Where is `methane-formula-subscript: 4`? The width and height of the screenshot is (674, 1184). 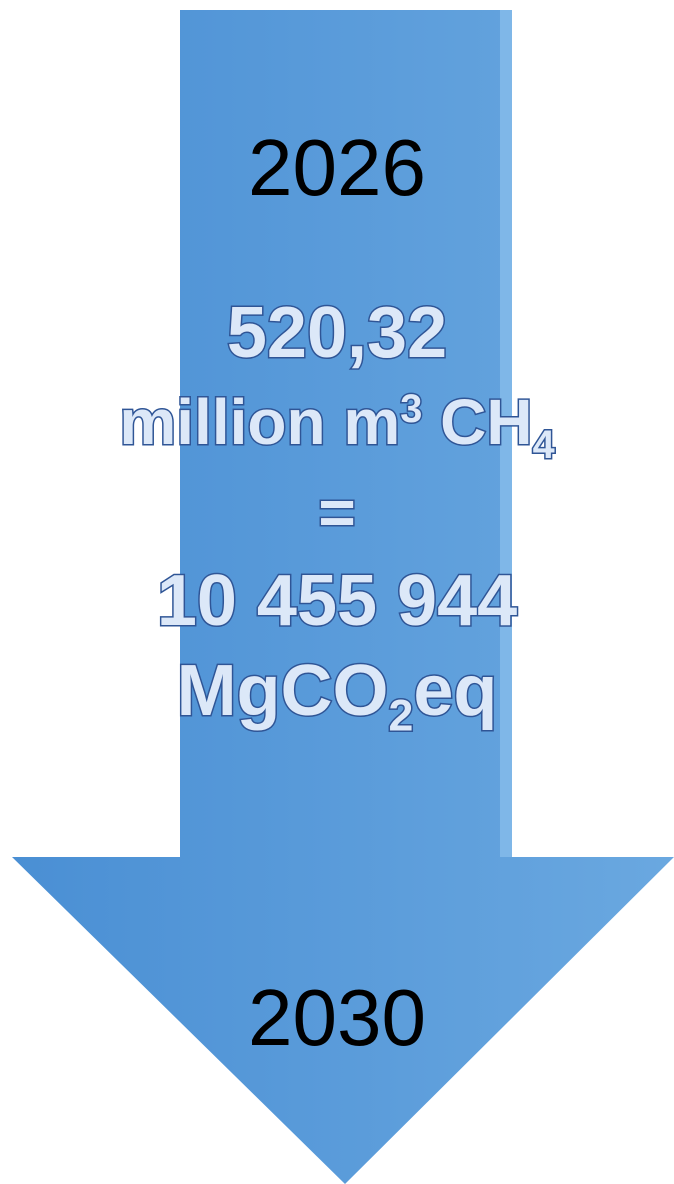
methane-formula-subscript: 4 is located at coordinates (543, 444).